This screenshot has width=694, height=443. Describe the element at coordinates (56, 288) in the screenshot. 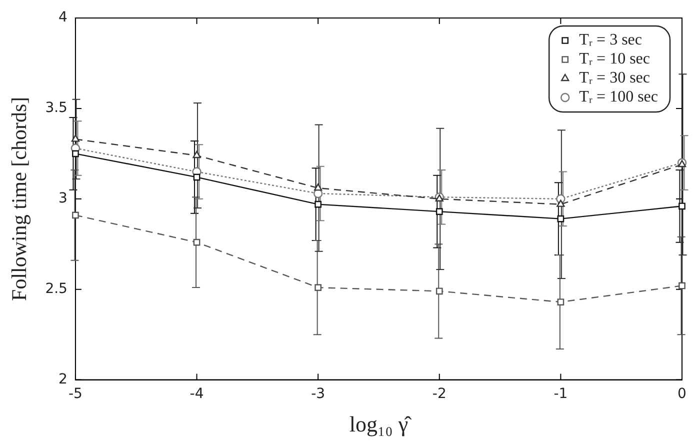

I see `y-tick-label: 2.5` at that location.